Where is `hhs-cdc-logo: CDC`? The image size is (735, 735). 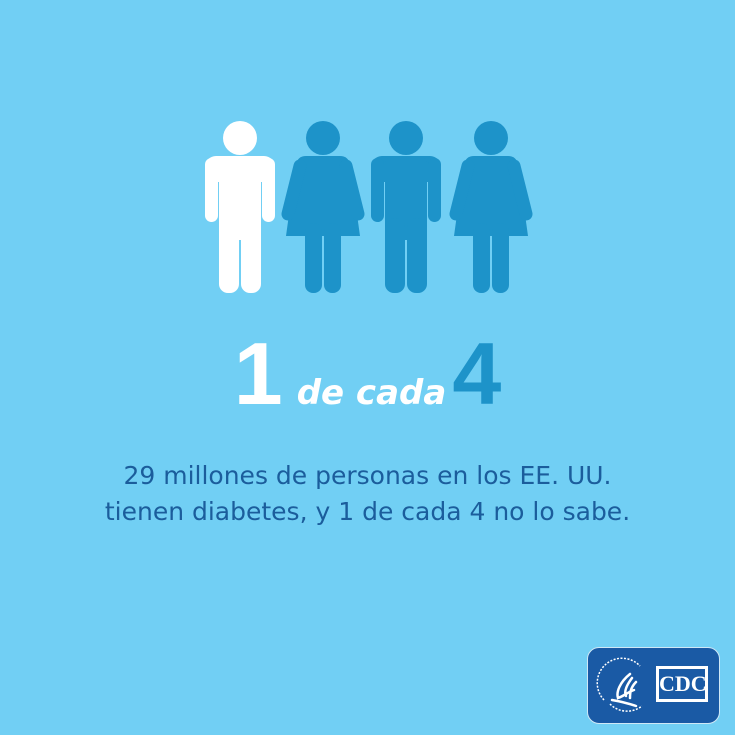 hhs-cdc-logo: CDC is located at coordinates (653, 685).